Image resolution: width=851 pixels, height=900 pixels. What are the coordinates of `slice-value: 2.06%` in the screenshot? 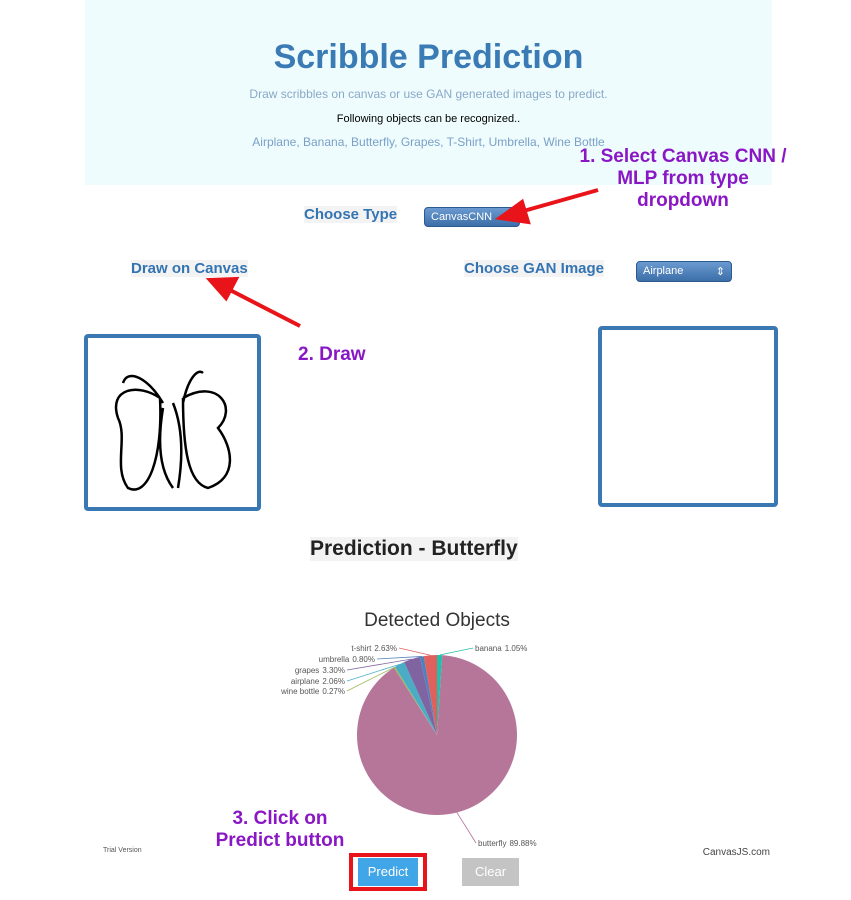 It's located at (333, 681).